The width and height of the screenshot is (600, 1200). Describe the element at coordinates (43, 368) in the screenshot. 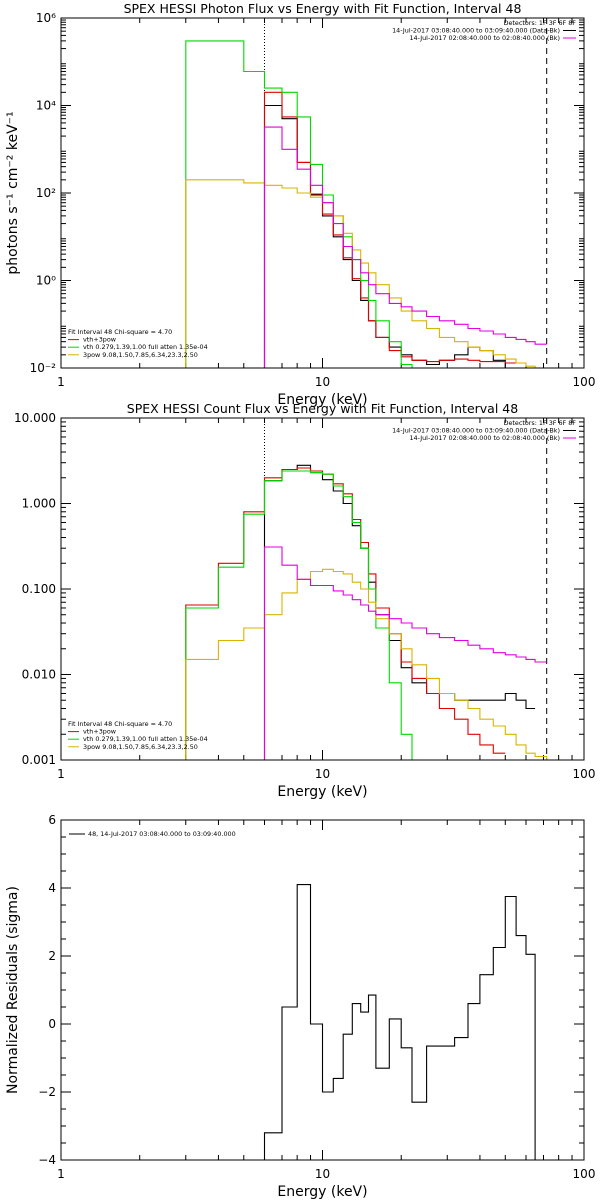

I see `y-tick-label: 10⁻²` at that location.